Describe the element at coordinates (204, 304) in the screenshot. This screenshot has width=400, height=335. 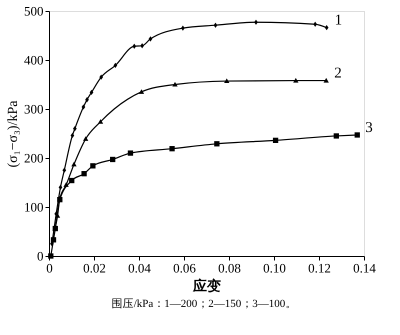
I see `text: 围压/kPa：1—200；2—150；3—100。` at that location.